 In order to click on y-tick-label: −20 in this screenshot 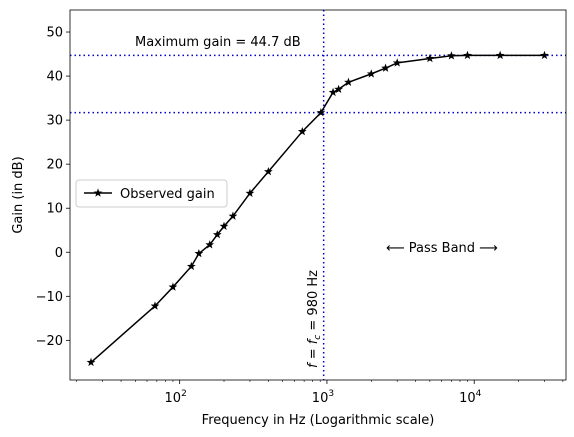, I will do `click(49, 341)`.